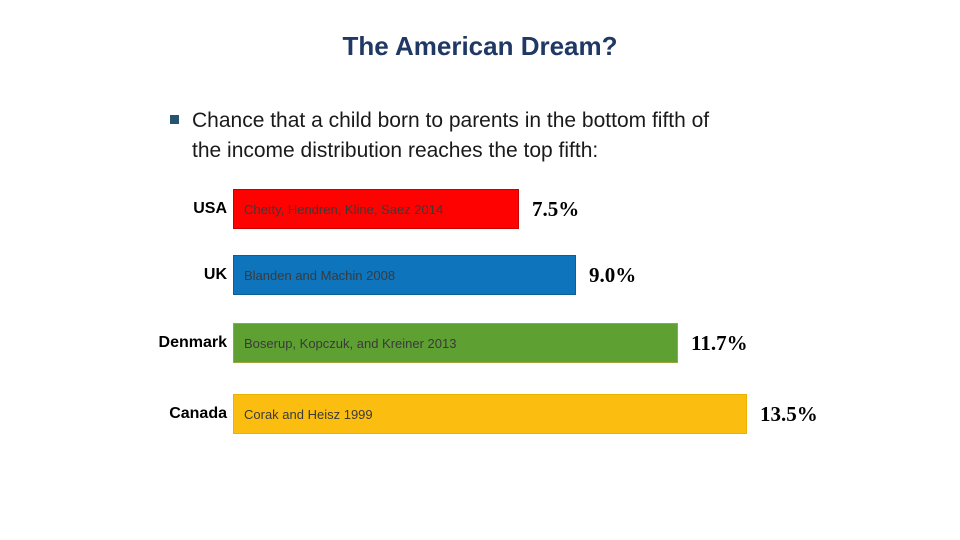 The image size is (960, 540). Describe the element at coordinates (308, 414) in the screenshot. I see `bar-citation-canada: Corak and Heisz 1999` at that location.